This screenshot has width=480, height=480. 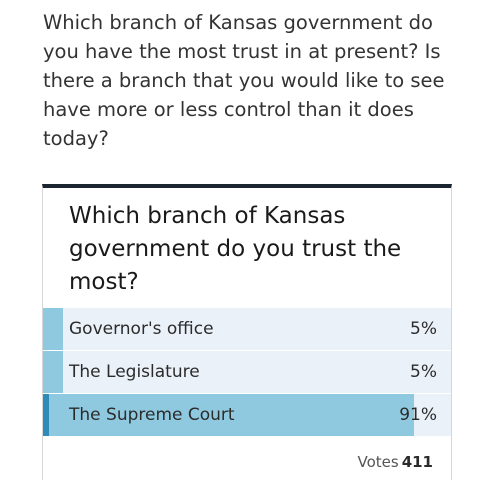 What do you see at coordinates (134, 372) in the screenshot?
I see `poll-option-label: The Legislature` at bounding box center [134, 372].